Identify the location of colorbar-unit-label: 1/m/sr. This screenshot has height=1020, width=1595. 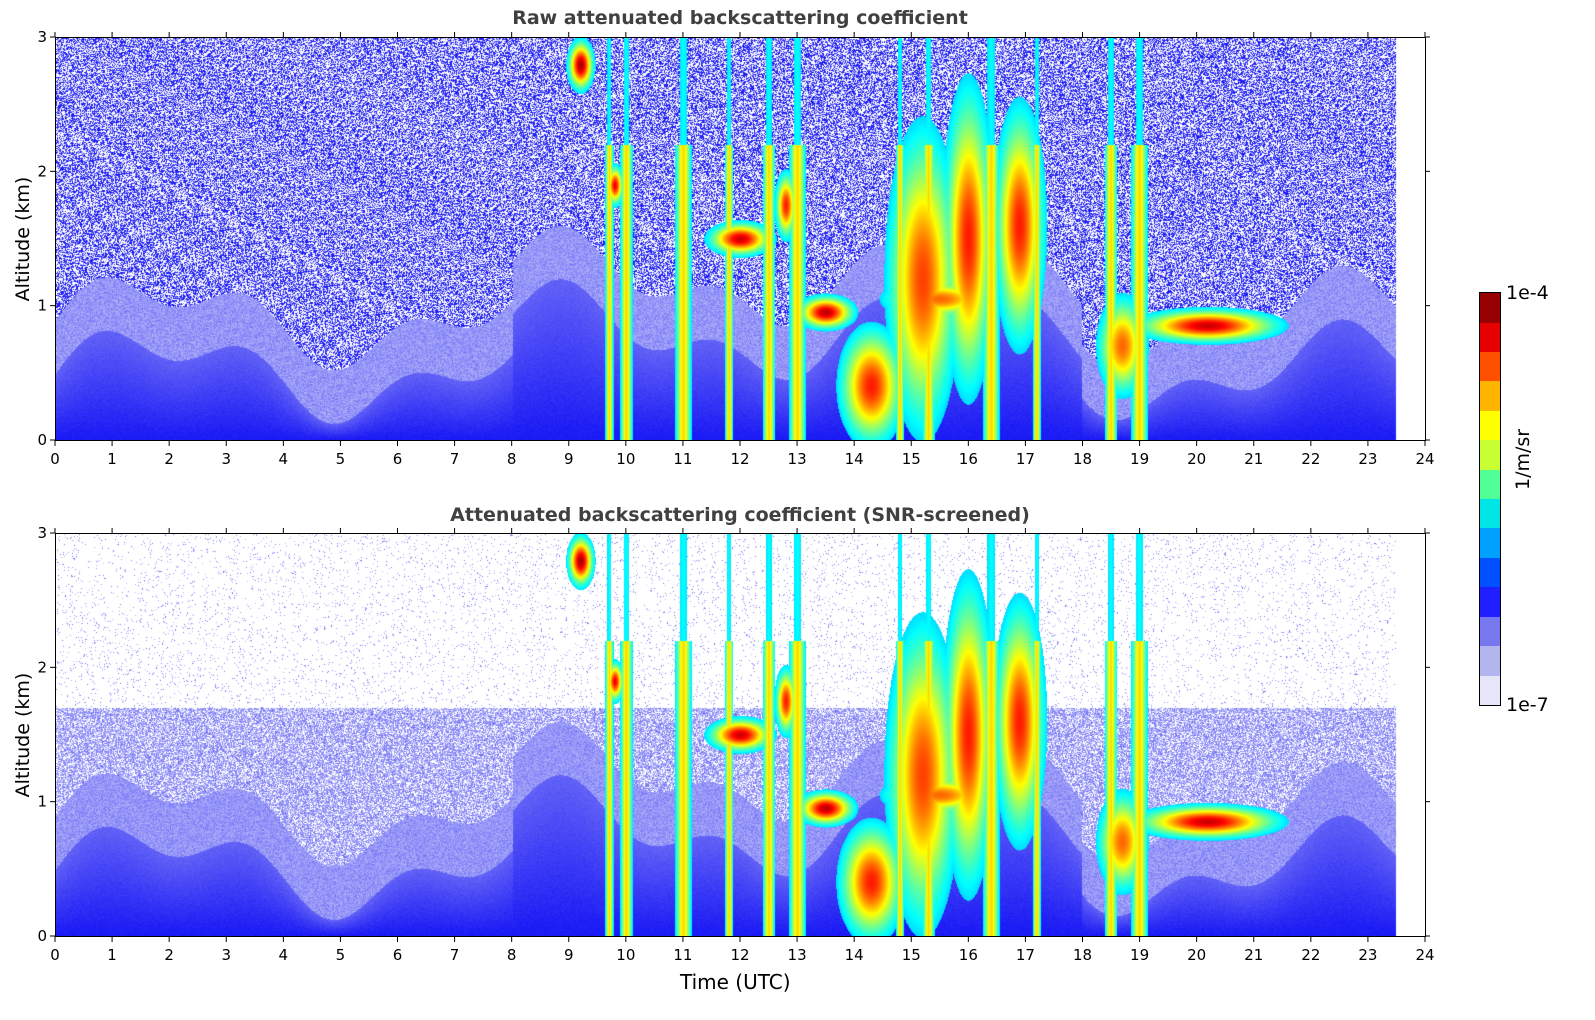
(1523, 459).